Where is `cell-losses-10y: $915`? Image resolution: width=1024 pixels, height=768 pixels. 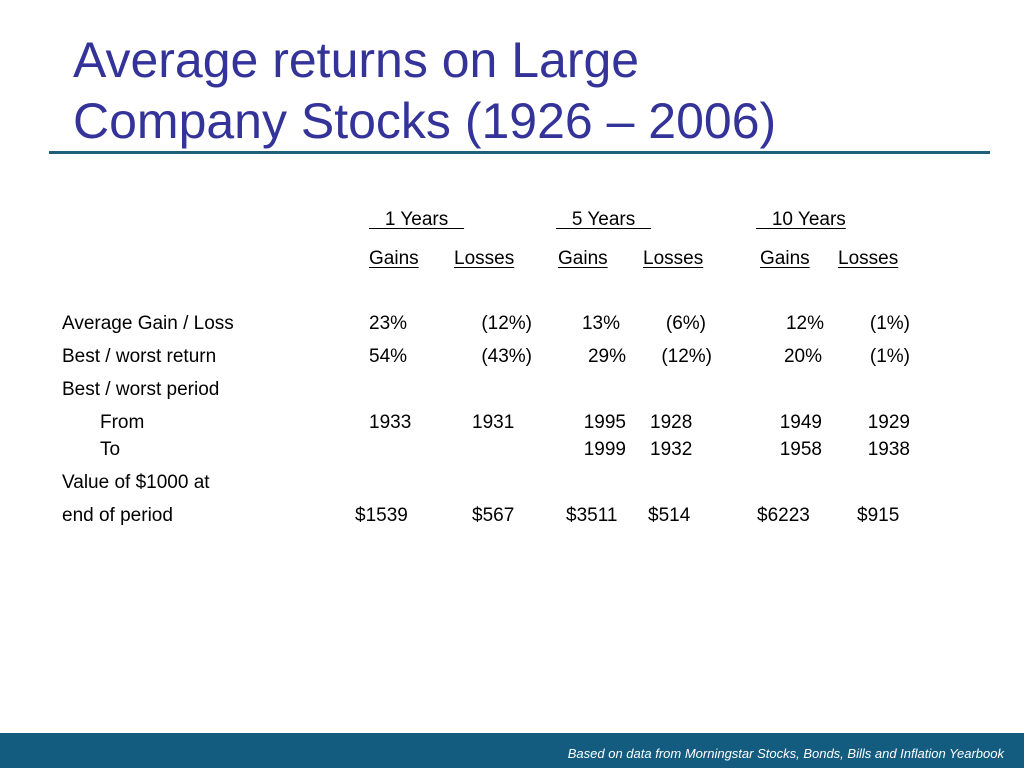 cell-losses-10y: $915 is located at coordinates (878, 515).